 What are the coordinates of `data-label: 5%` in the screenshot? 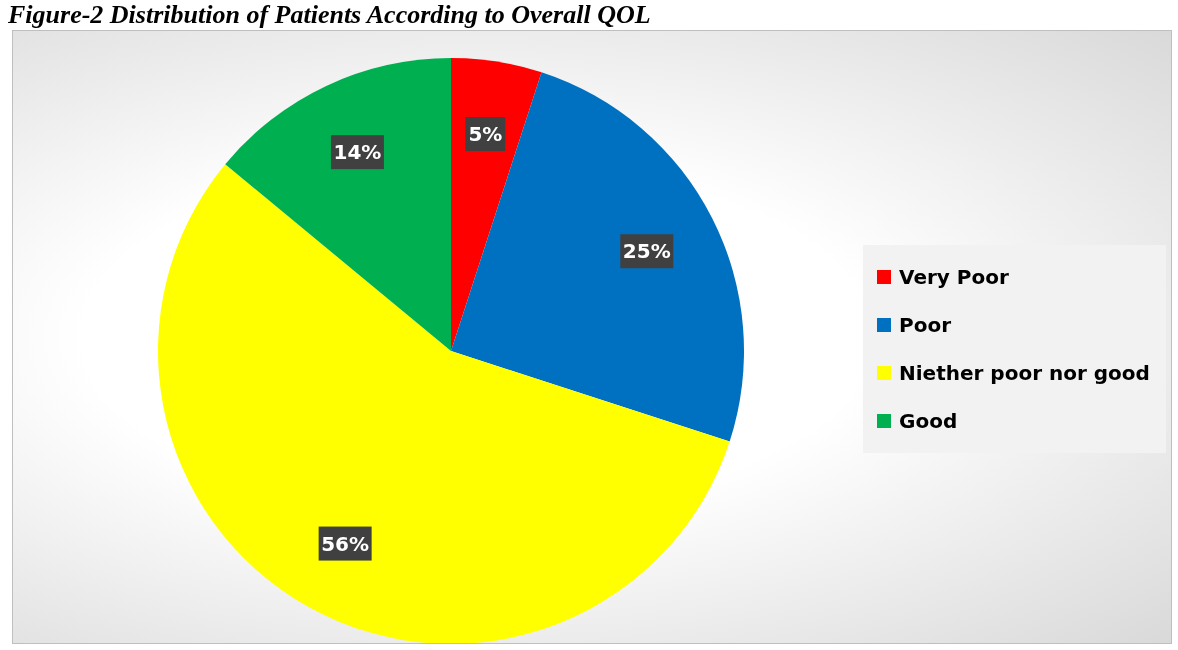 It's located at (485, 133).